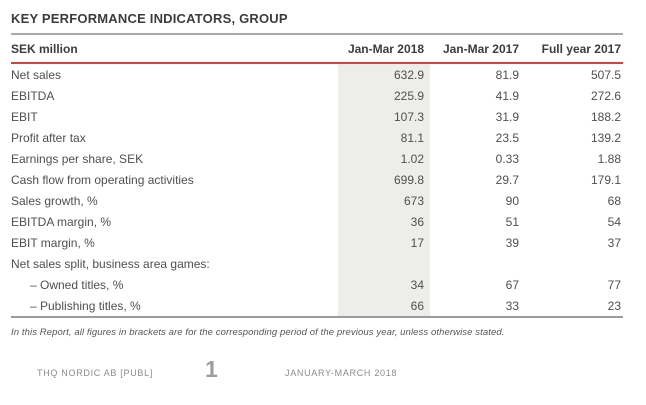 The image size is (646, 405). Describe the element at coordinates (512, 242) in the screenshot. I see `value-jan-mar-2017: 39` at that location.